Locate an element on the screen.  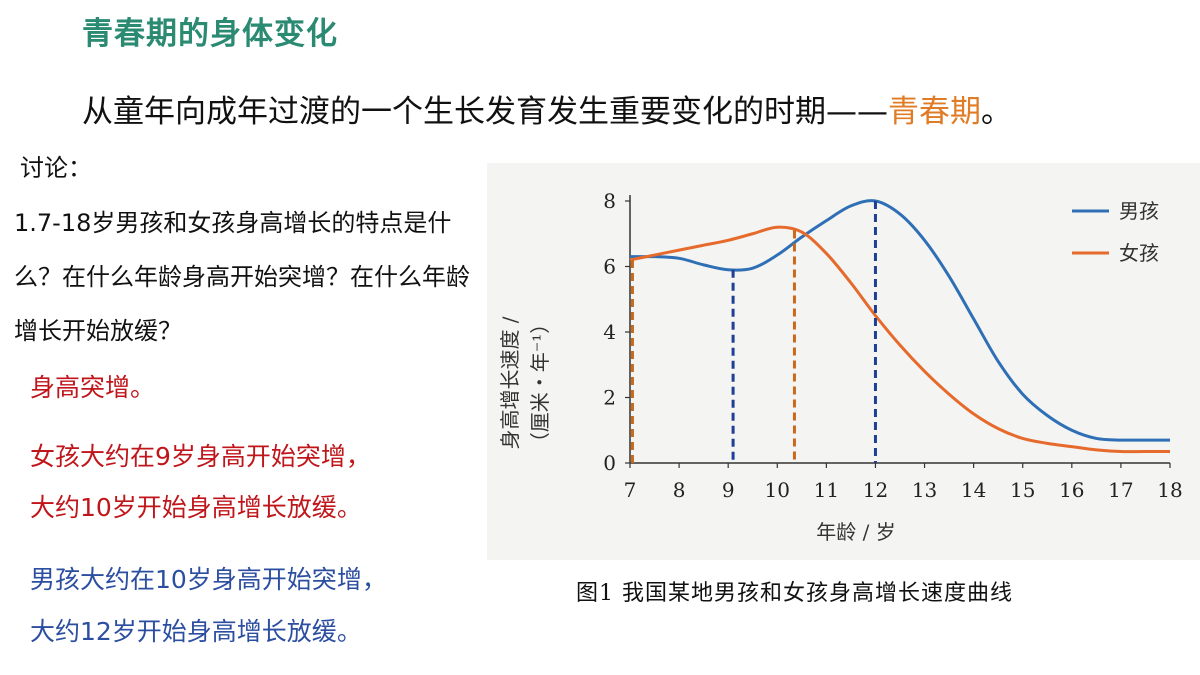
legend-label: 女孩 is located at coordinates (1139, 253).